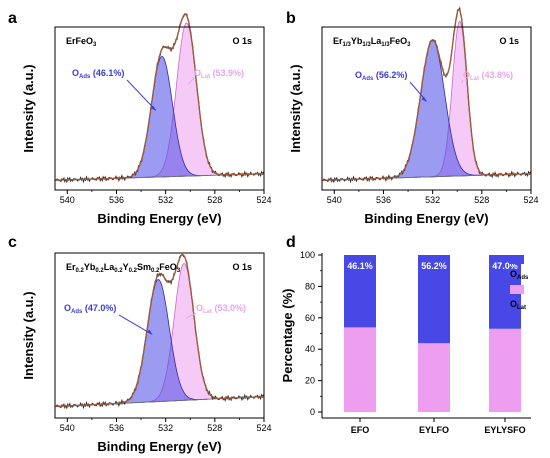  What do you see at coordinates (399, 41) in the screenshot?
I see `sample-label-segment: FeO` at bounding box center [399, 41].